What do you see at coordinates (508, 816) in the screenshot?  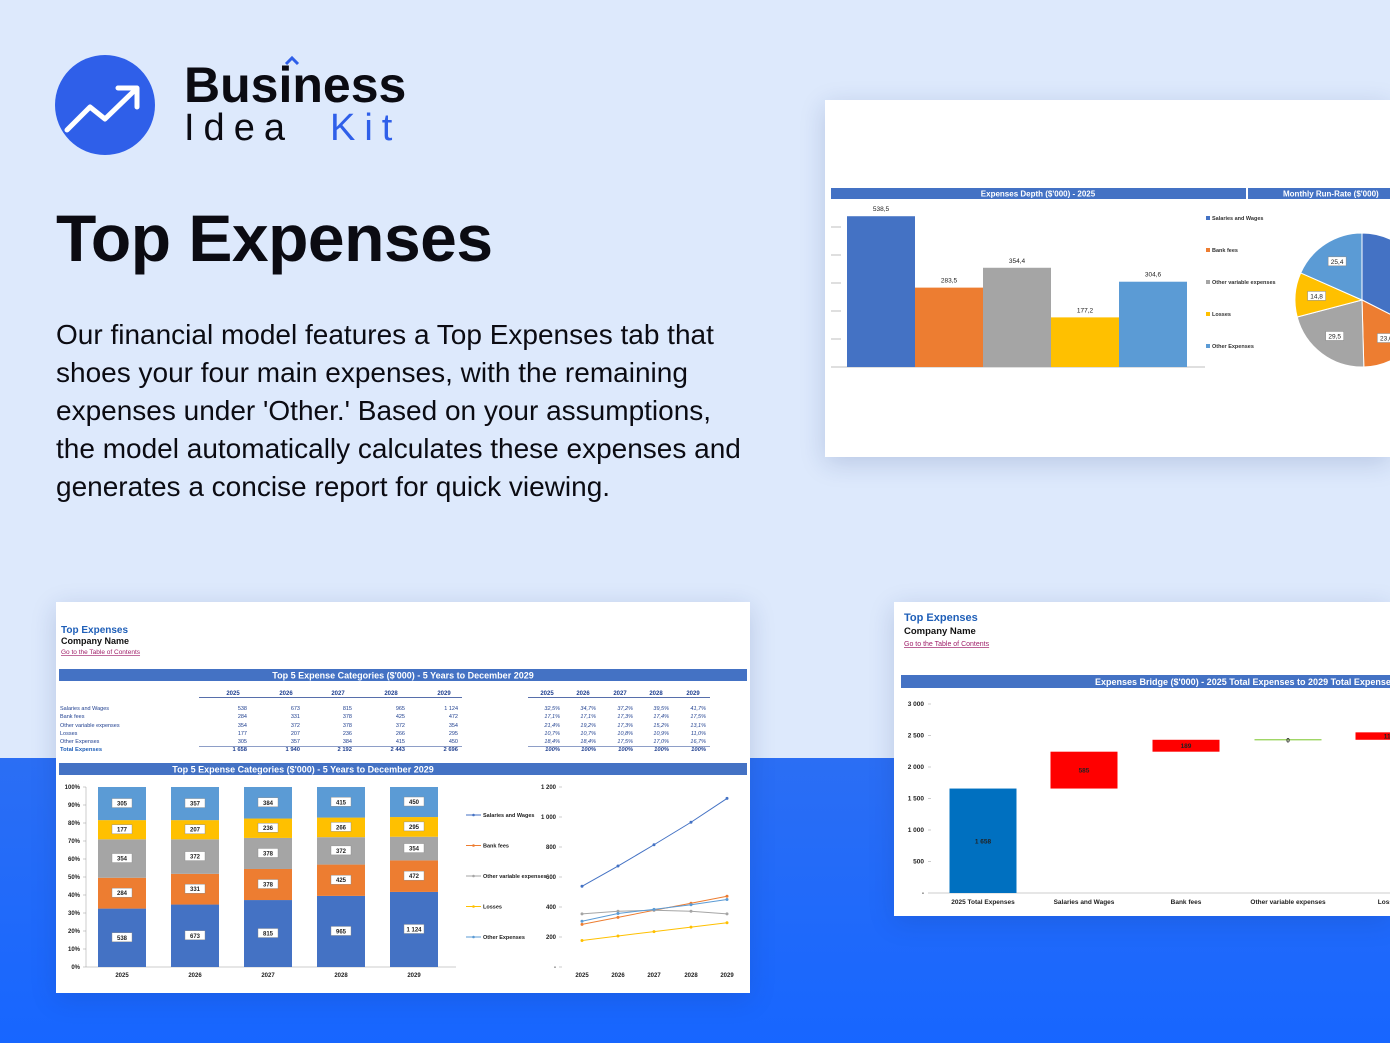 I see `legend-label: Salaries and Wages` at bounding box center [508, 816].